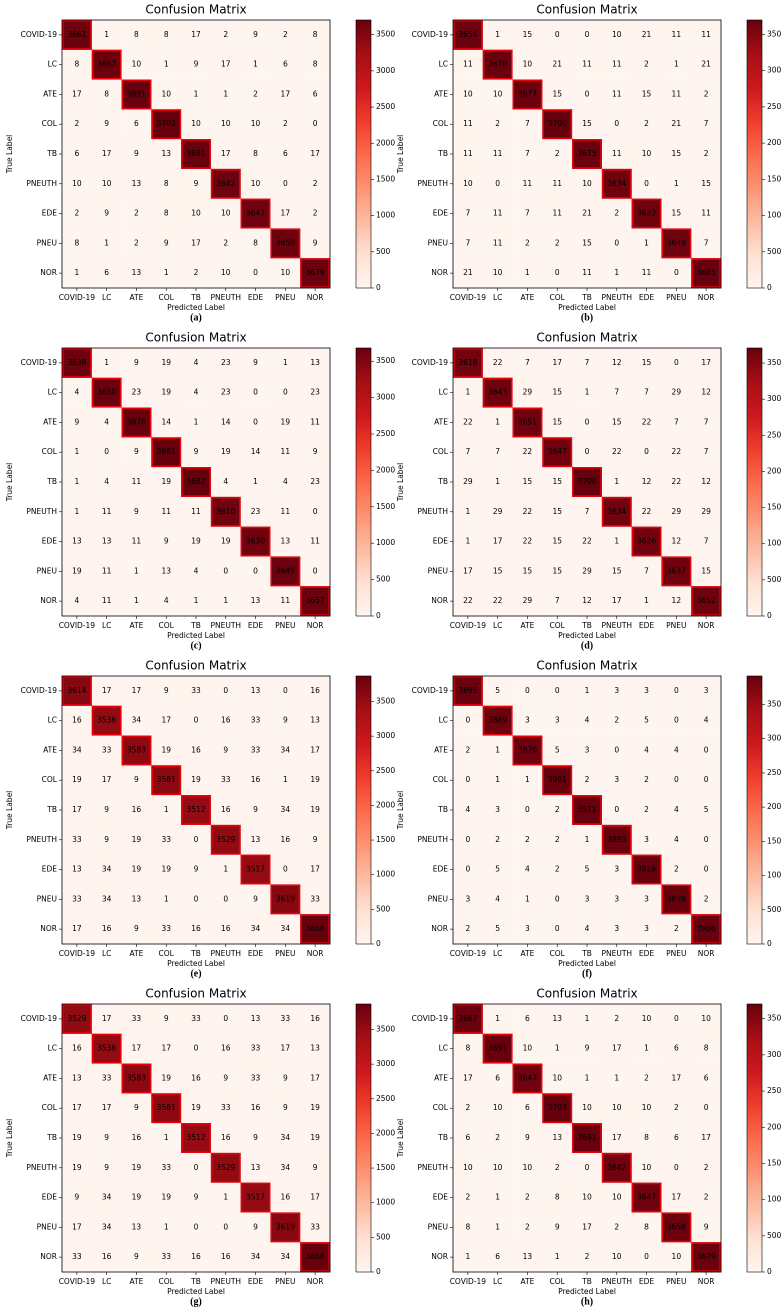 Image resolution: width=781 pixels, height=1313 pixels. I want to click on x-tick-label: PNEU, so click(285, 625).